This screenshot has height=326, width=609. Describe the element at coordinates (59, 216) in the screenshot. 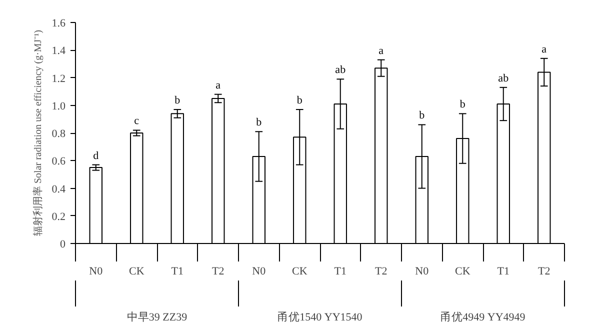

I see `y-tick-label: 0.2` at that location.